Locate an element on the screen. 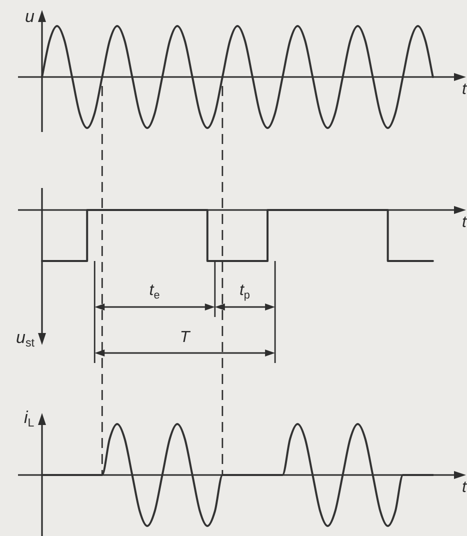  y-axis-title: i$_{L}$ is located at coordinates (29, 419).